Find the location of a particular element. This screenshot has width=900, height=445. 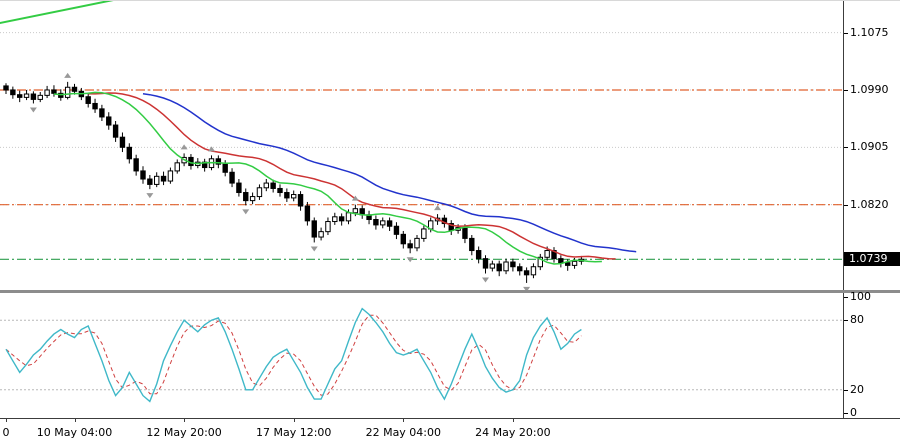

price-axis: 1.0739 1.1075 1.0990 1.0905 1.0820 is located at coordinates (871, 145).